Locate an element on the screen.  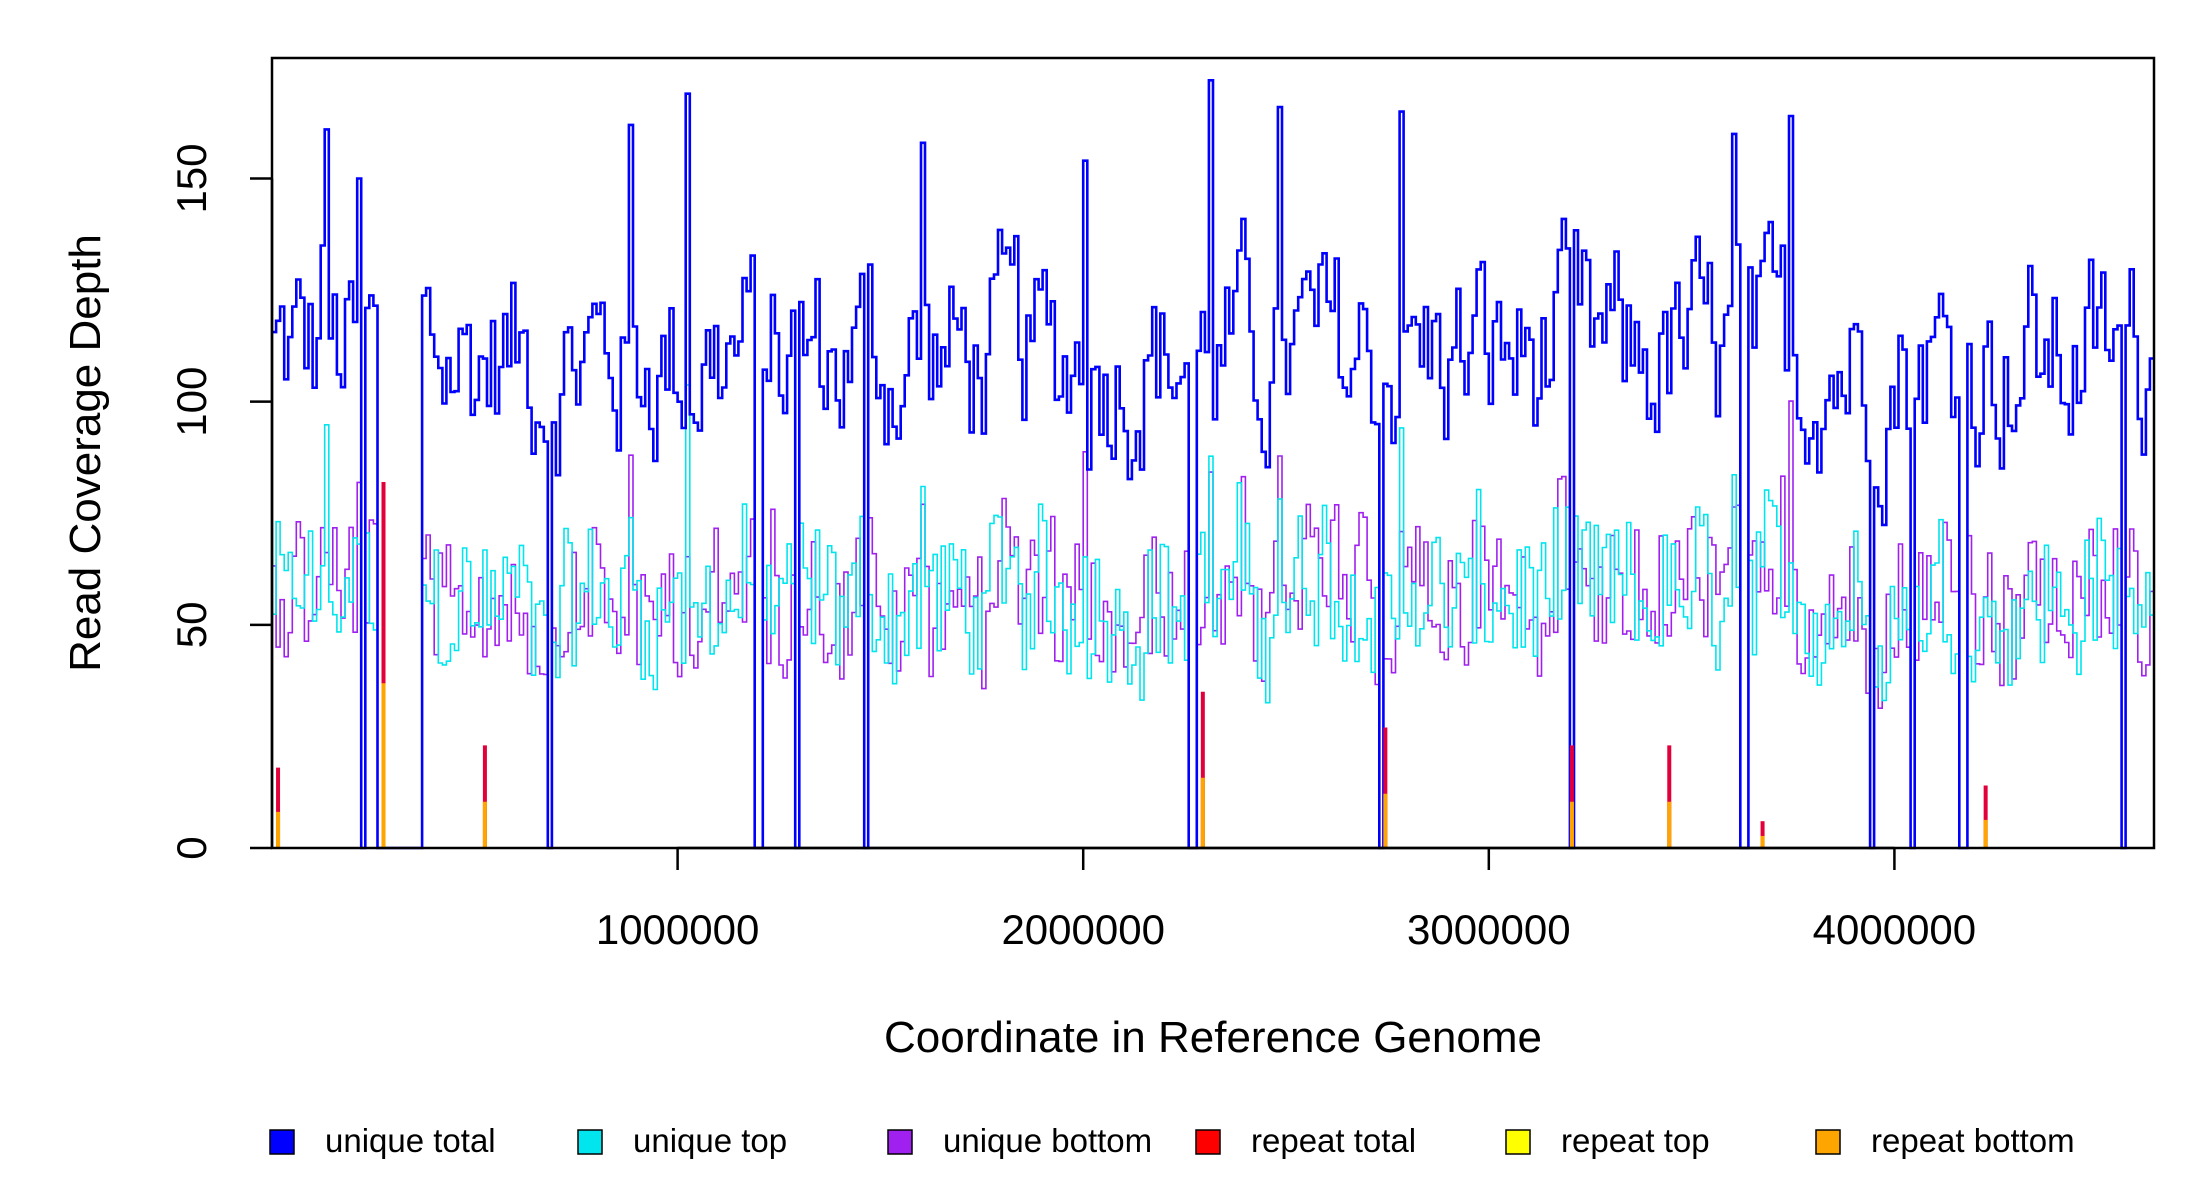
legend-label: unique bottom is located at coordinates (1047, 1140).